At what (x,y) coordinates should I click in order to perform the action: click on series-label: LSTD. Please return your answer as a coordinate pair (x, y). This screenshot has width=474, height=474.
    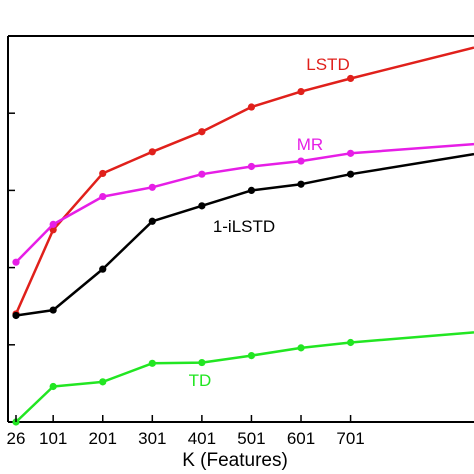
    Looking at the image, I should click on (327, 64).